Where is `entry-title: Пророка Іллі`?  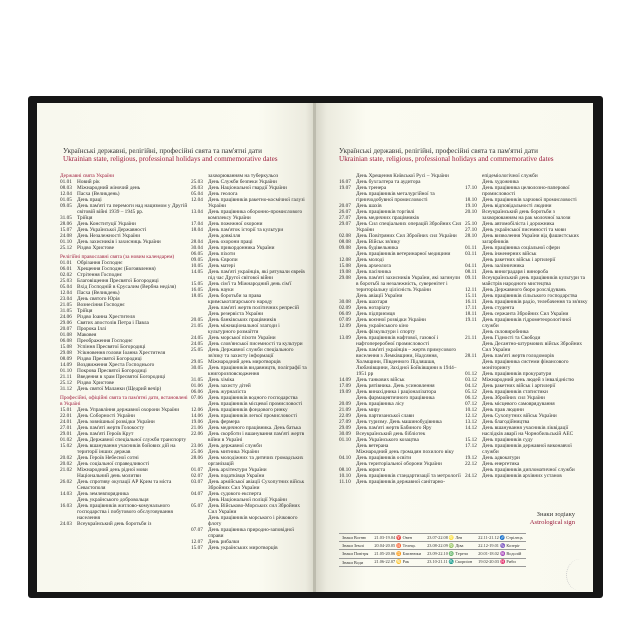 entry-title: Пророка Іллі is located at coordinates (92, 329).